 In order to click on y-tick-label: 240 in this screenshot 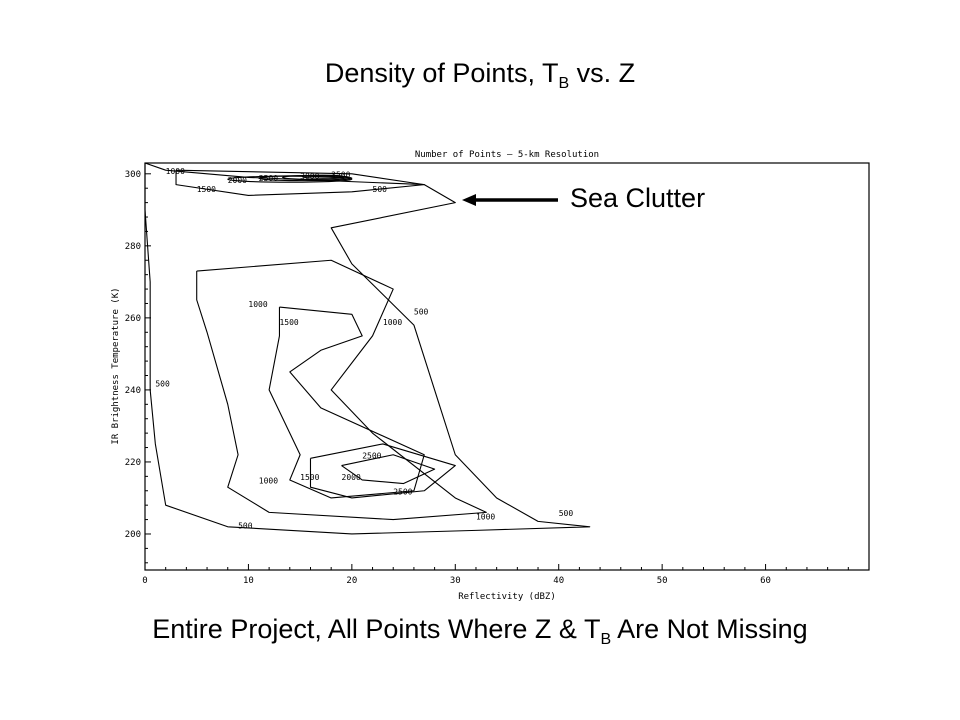, I will do `click(133, 391)`.